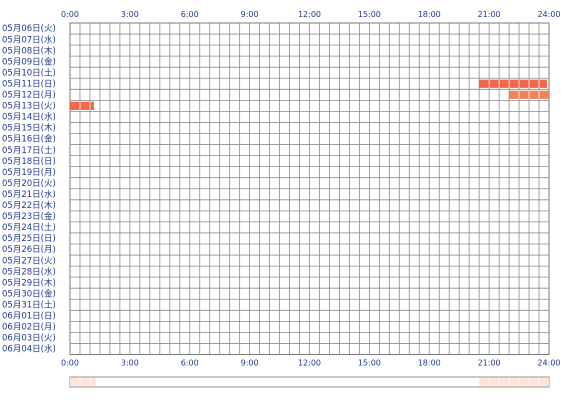  What do you see at coordinates (70, 363) in the screenshot?
I see `x-tick-label-bottom: 0:00` at bounding box center [70, 363].